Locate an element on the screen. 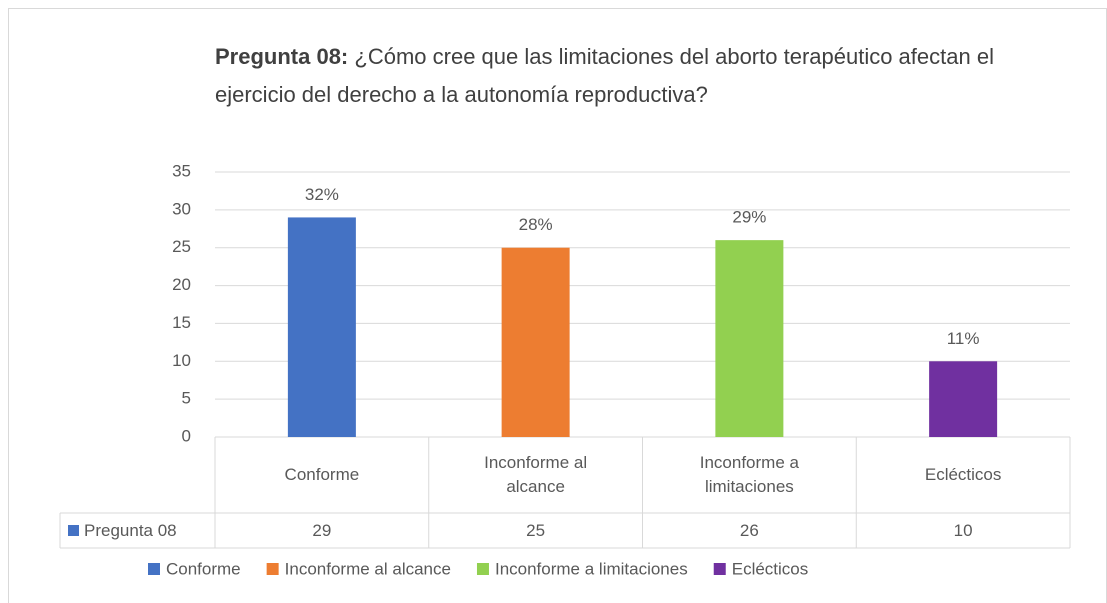  data-label: 32% is located at coordinates (322, 194).